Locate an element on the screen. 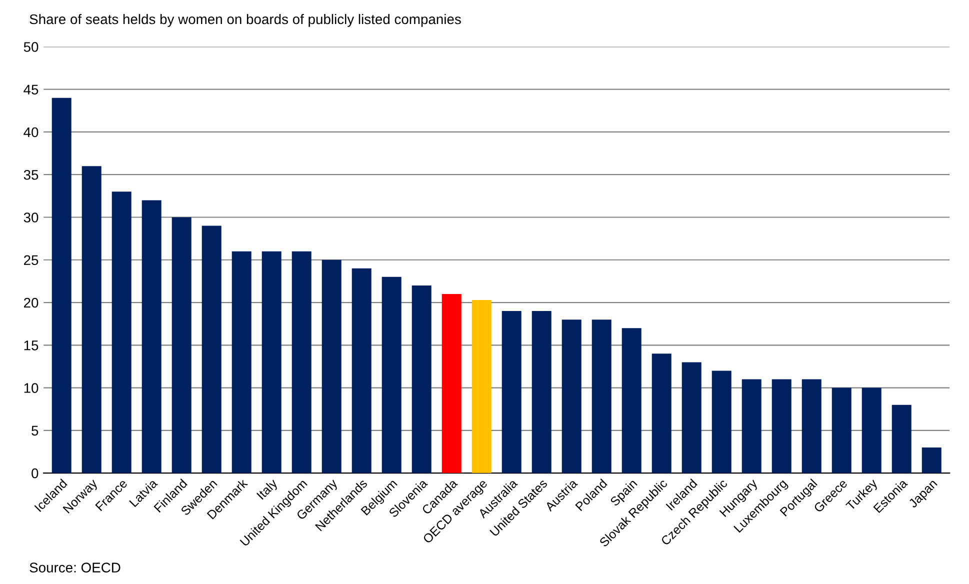 The width and height of the screenshot is (969, 584). source-note: Source: OECD is located at coordinates (75, 567).